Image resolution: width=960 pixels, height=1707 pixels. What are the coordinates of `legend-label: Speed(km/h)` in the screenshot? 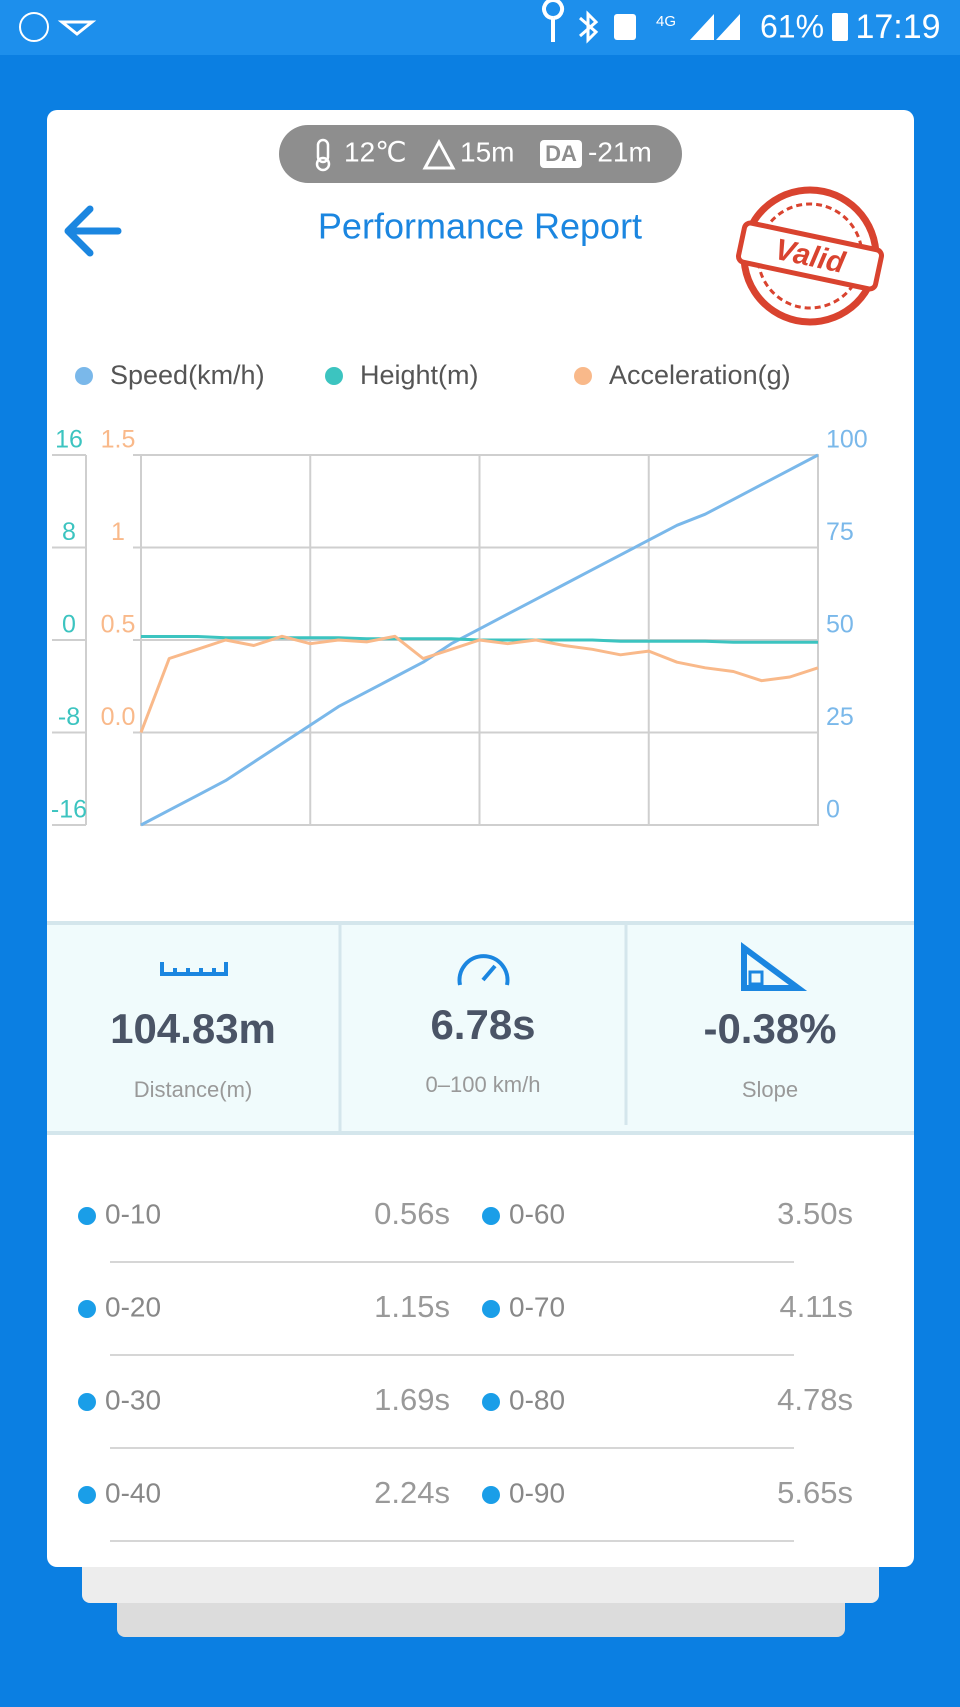 It's located at (187, 375).